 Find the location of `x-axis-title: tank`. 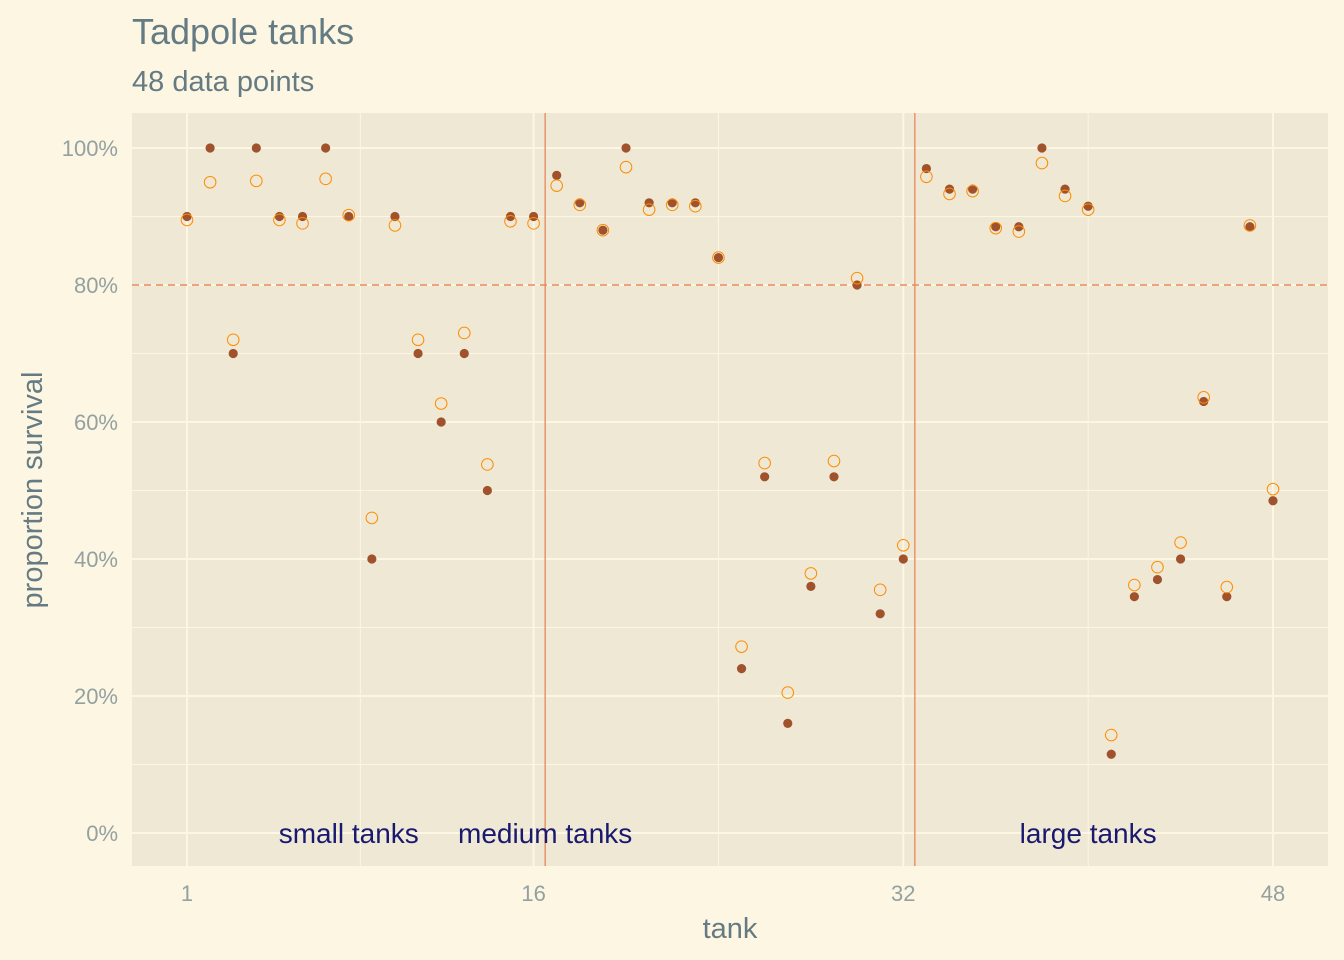

x-axis-title: tank is located at coordinates (730, 929).